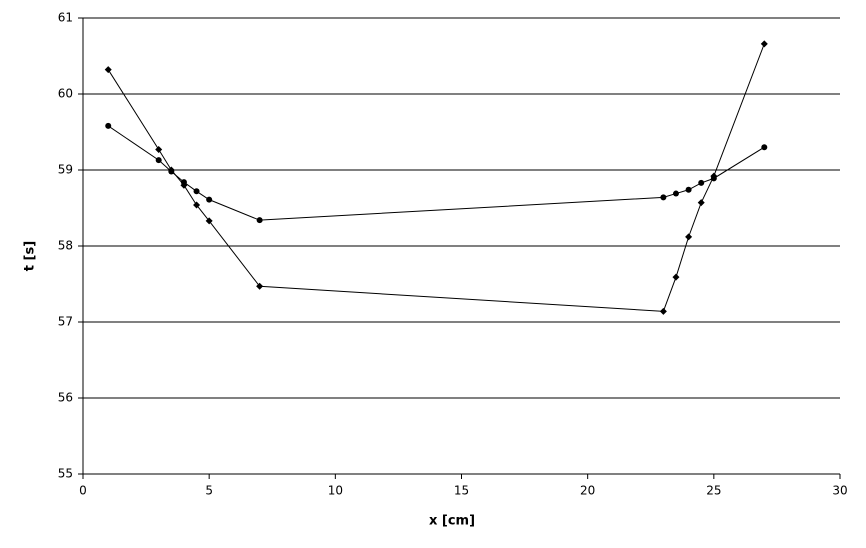  I want to click on y-axis-label: t [s], so click(30, 256).